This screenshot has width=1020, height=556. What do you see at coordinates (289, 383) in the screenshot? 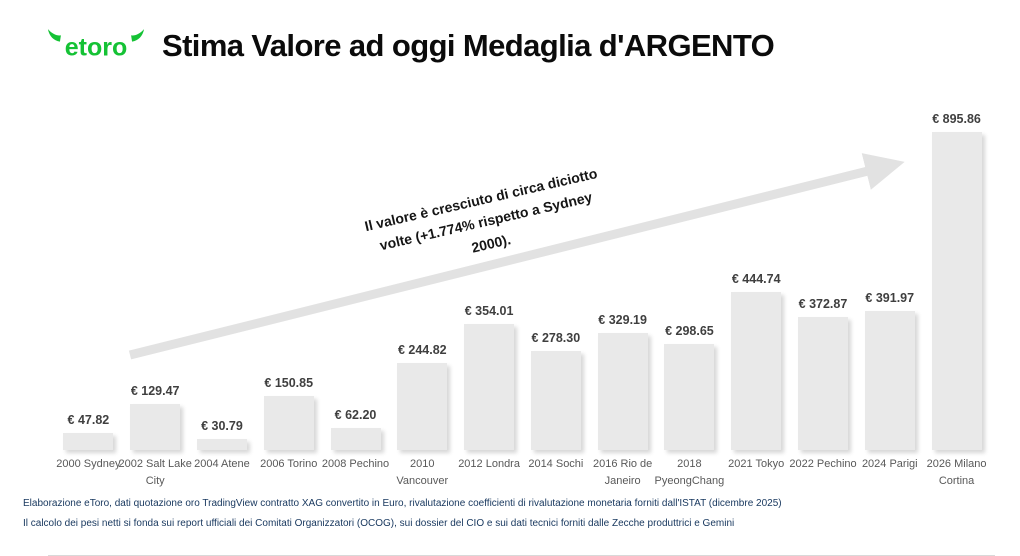
I see `bar-value-label: € 150.85` at bounding box center [289, 383].